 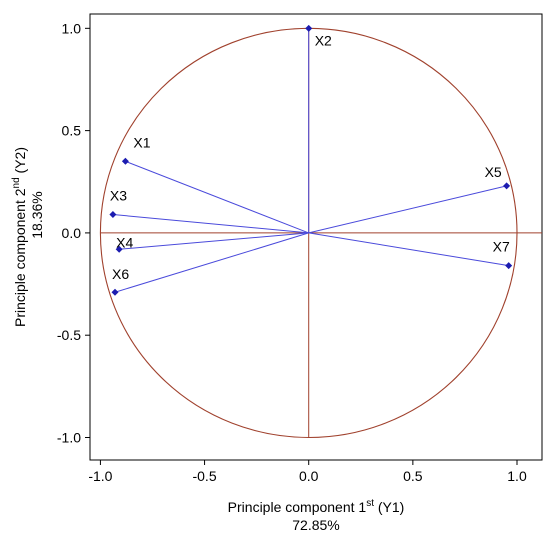 What do you see at coordinates (407, 209) in the screenshot?
I see `vector-x5` at bounding box center [407, 209].